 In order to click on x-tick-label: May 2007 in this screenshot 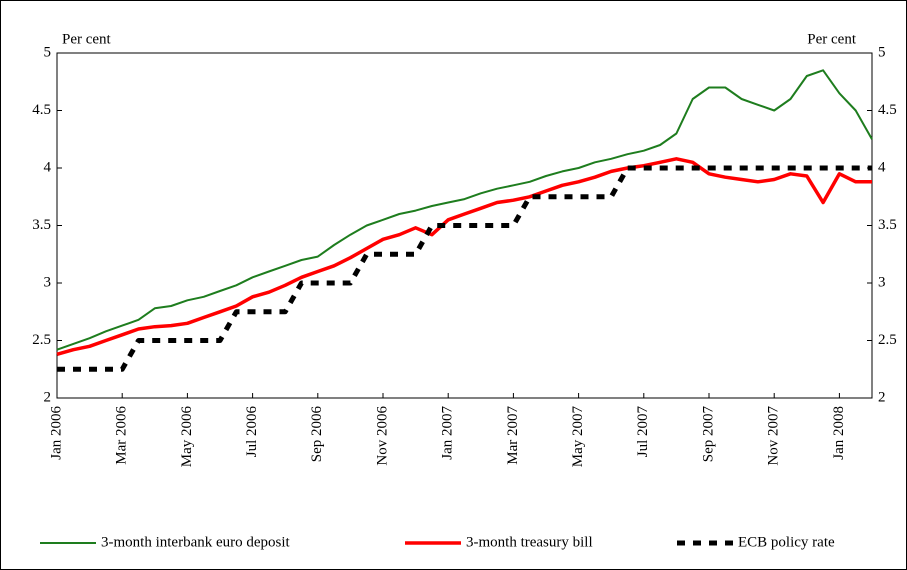, I will do `click(578, 437)`.